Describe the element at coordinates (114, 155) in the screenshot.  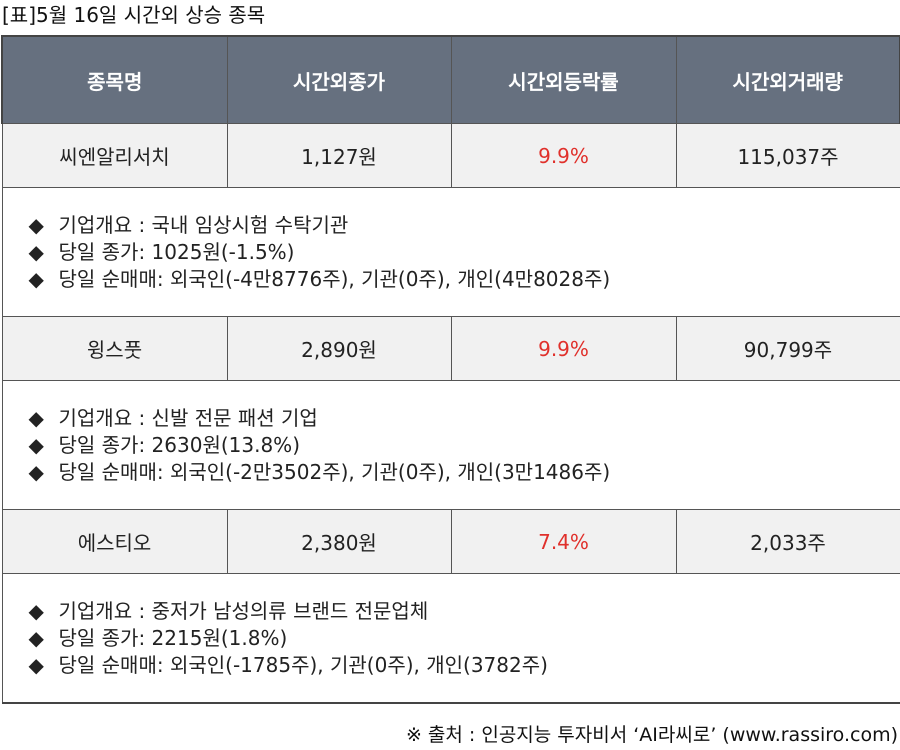
I see `stock-name-cell: 씨엔알리서치` at that location.